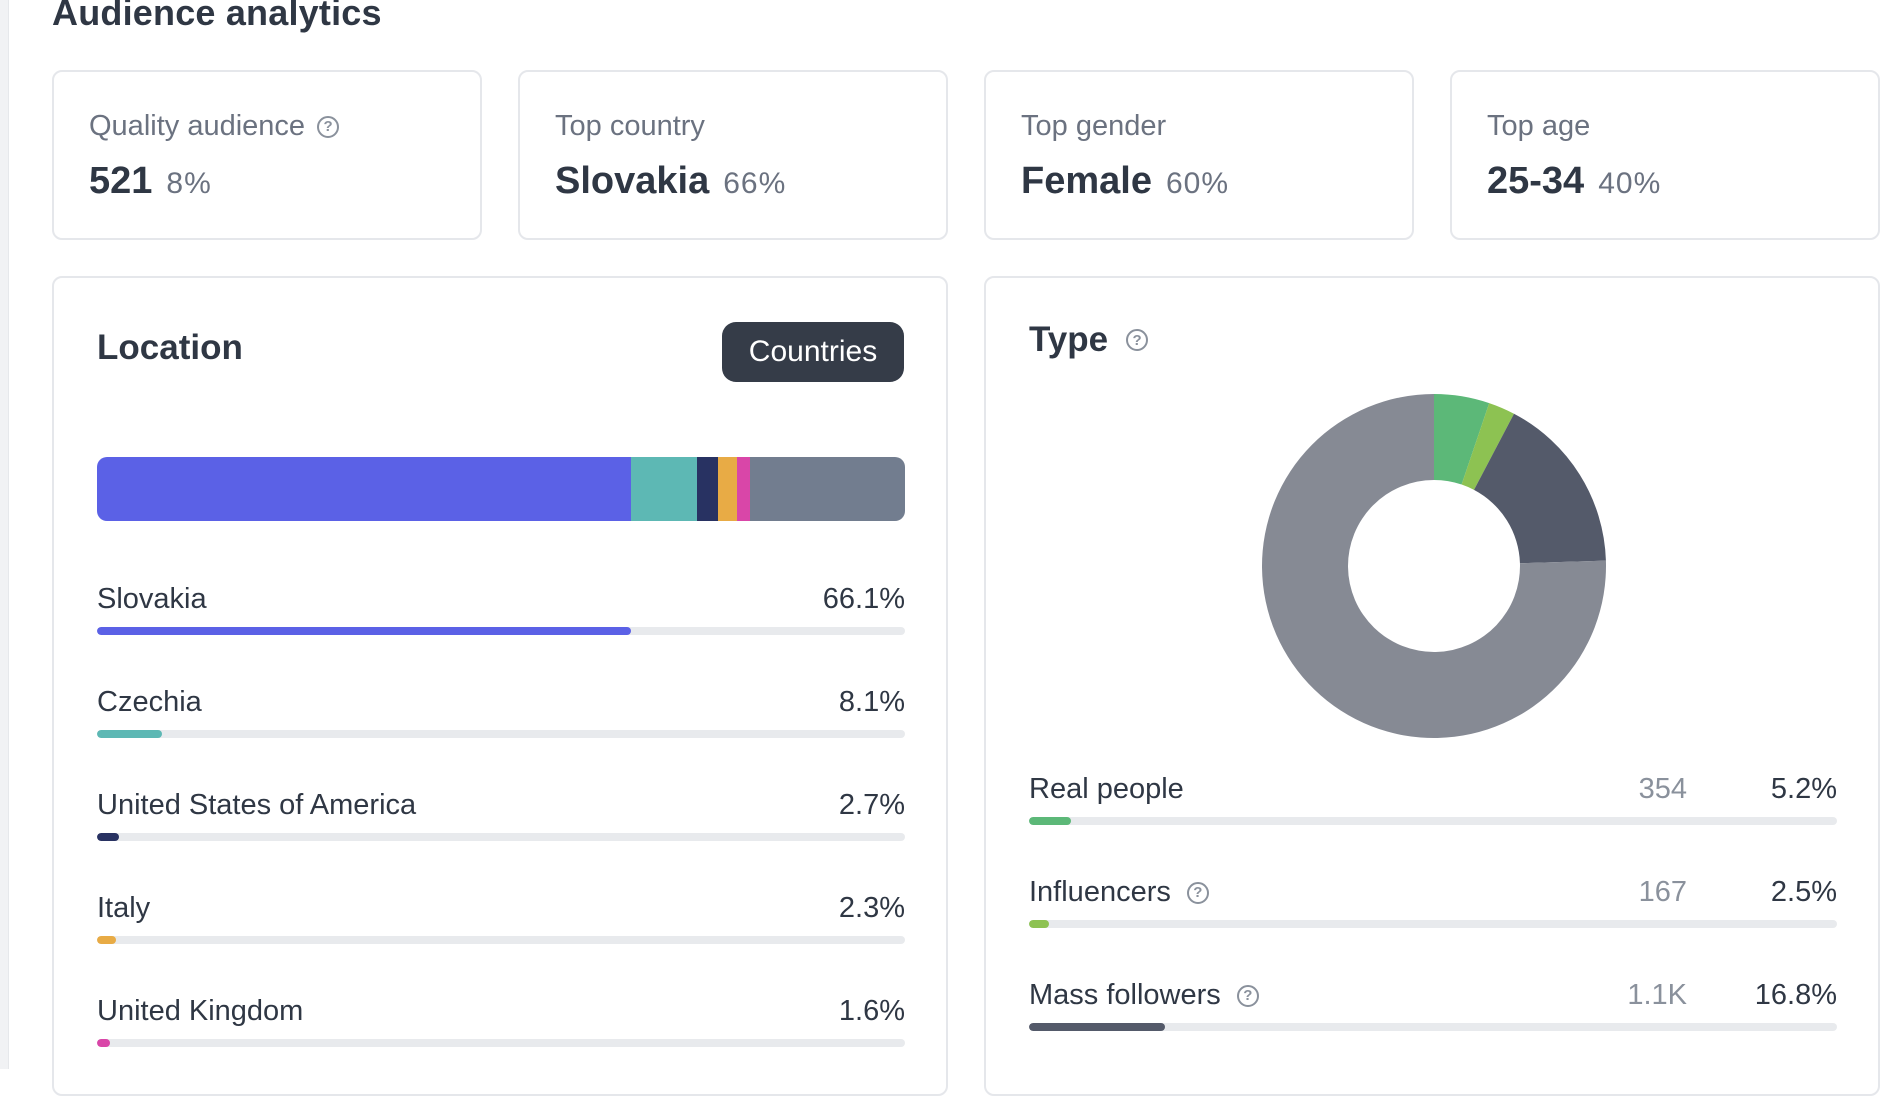 The height and width of the screenshot is (1096, 1900). Describe the element at coordinates (124, 908) in the screenshot. I see `location-row-name: Italy` at that location.